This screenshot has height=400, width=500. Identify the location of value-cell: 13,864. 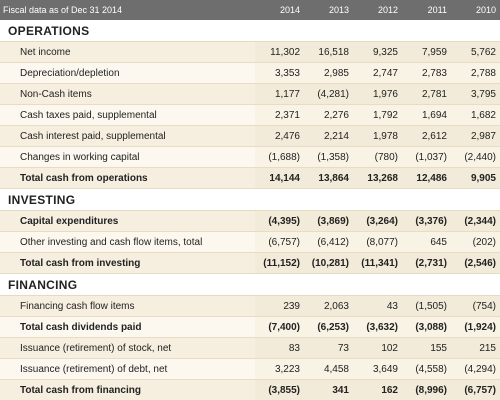
(333, 178).